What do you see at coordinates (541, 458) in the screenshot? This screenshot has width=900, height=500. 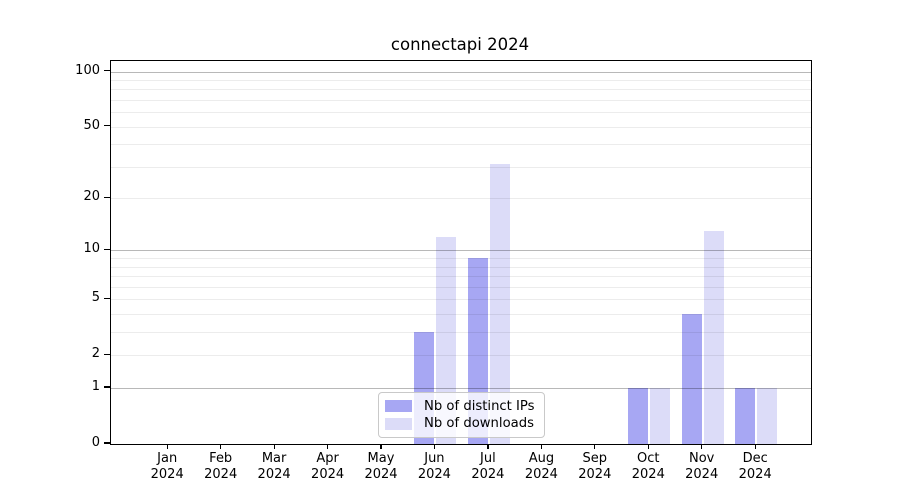 I see `x-tick-month: Aug` at bounding box center [541, 458].